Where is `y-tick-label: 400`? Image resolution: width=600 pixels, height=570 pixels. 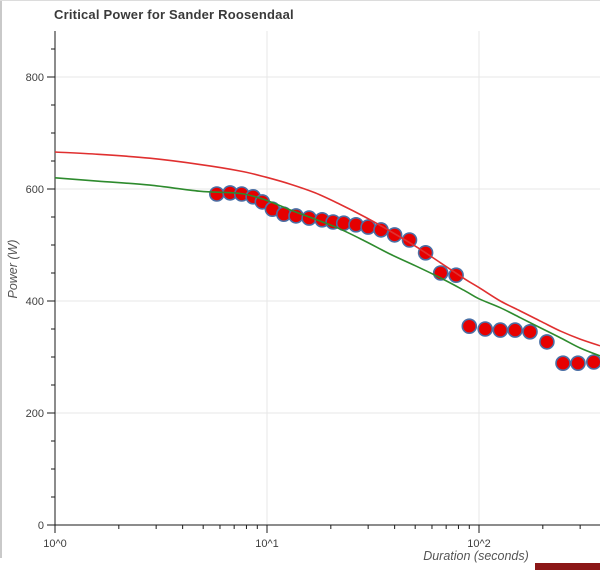
y-tick-label: 400 is located at coordinates (35, 302).